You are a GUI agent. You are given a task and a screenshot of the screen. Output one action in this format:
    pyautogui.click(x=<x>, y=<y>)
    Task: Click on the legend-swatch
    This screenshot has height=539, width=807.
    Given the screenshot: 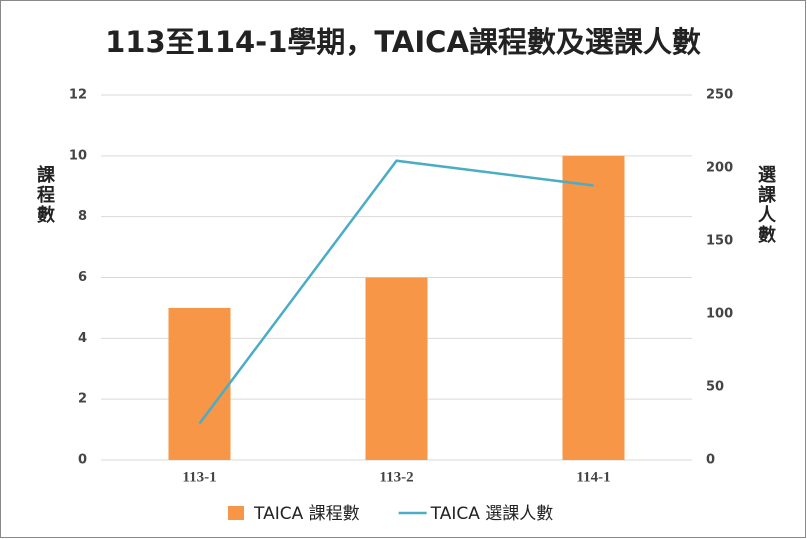 What is the action you would take?
    pyautogui.click(x=236, y=513)
    